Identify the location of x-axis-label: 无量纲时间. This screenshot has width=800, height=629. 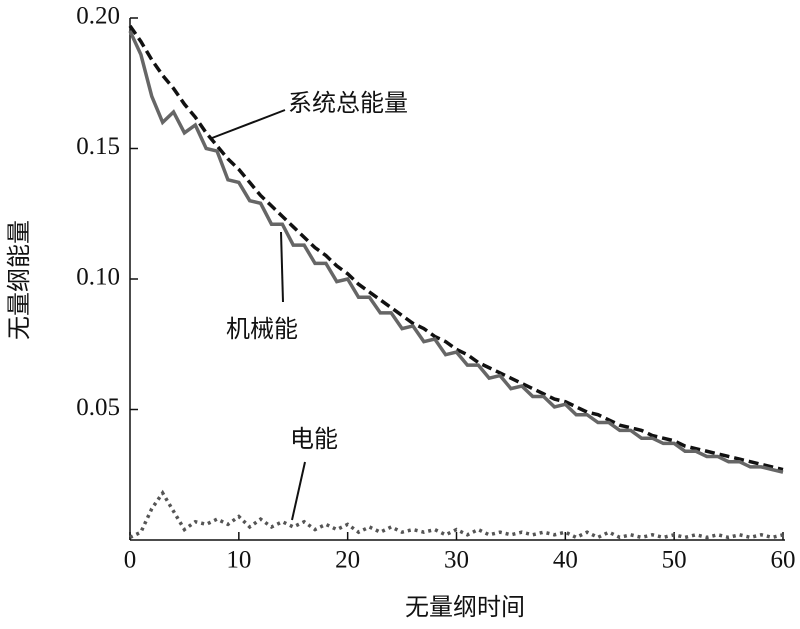
(465, 607).